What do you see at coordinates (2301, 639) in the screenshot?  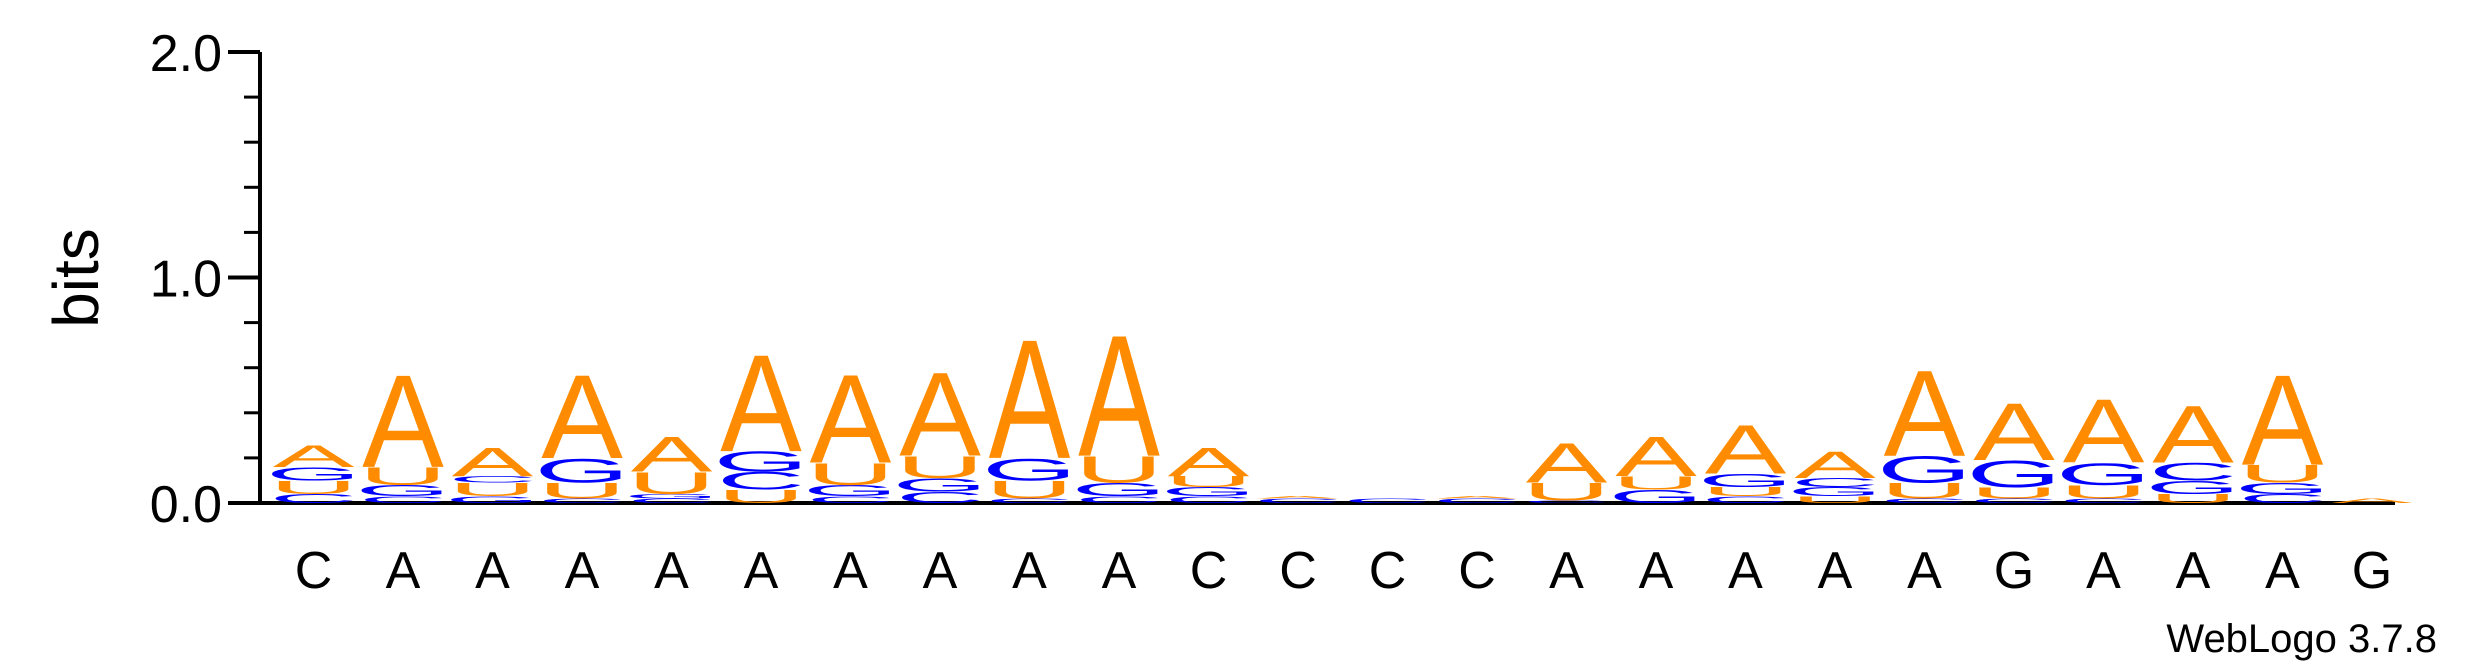 I see `weblogo-credit: WebLogo 3.7.8` at bounding box center [2301, 639].